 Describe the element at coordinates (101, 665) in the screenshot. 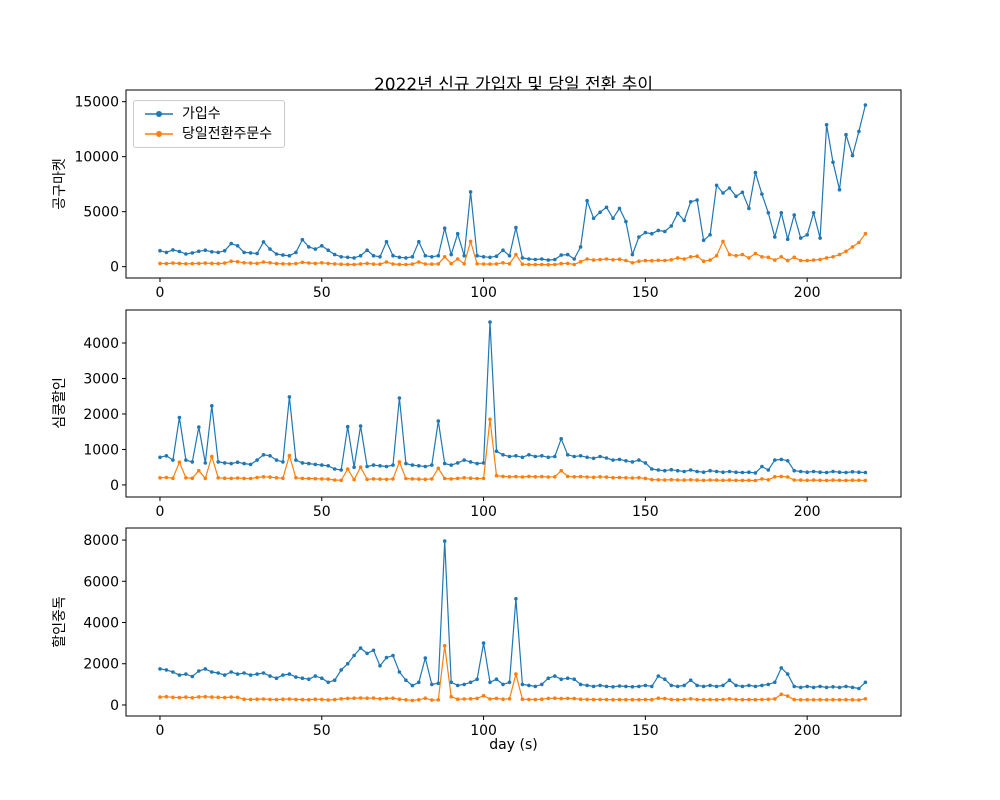

I see `y-tick-label: 2000` at that location.